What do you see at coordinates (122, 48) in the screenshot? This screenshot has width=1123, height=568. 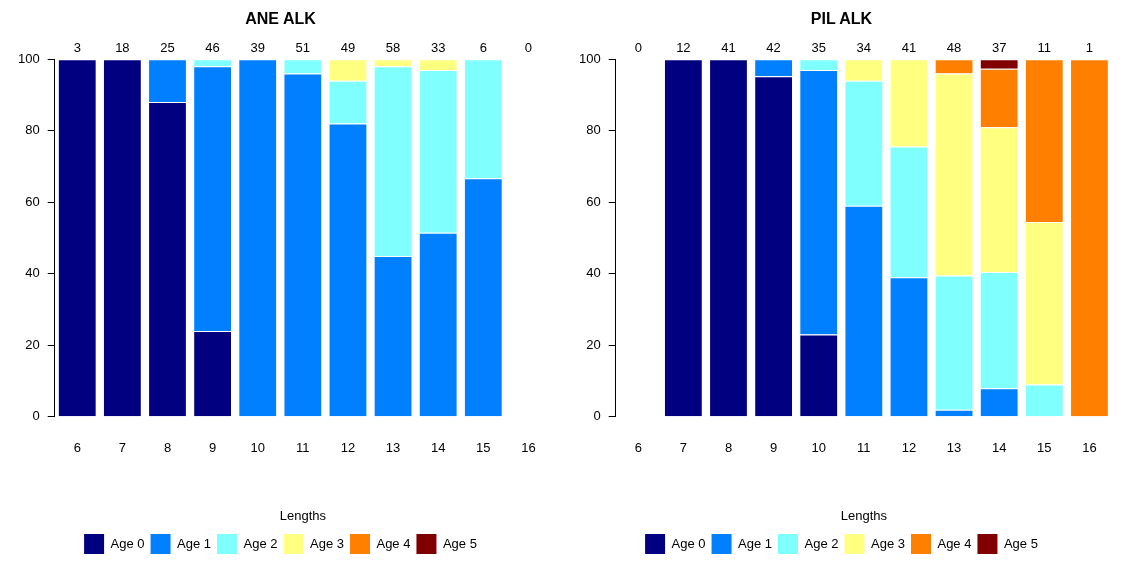 I see `text: 18` at bounding box center [122, 48].